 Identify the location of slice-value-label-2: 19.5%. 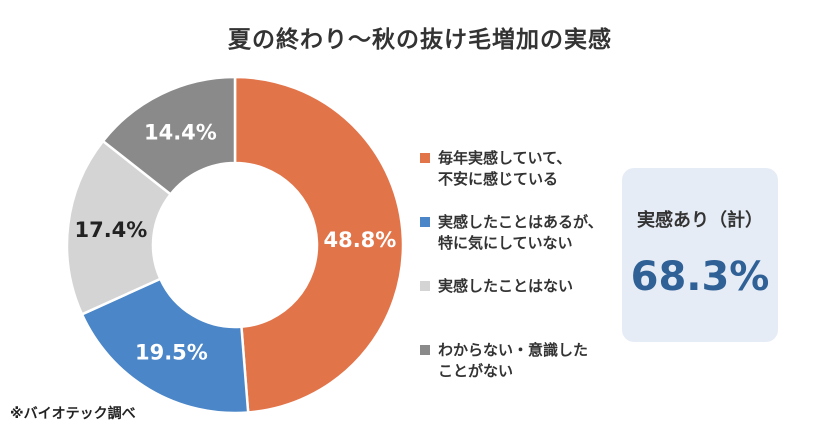
(171, 353).